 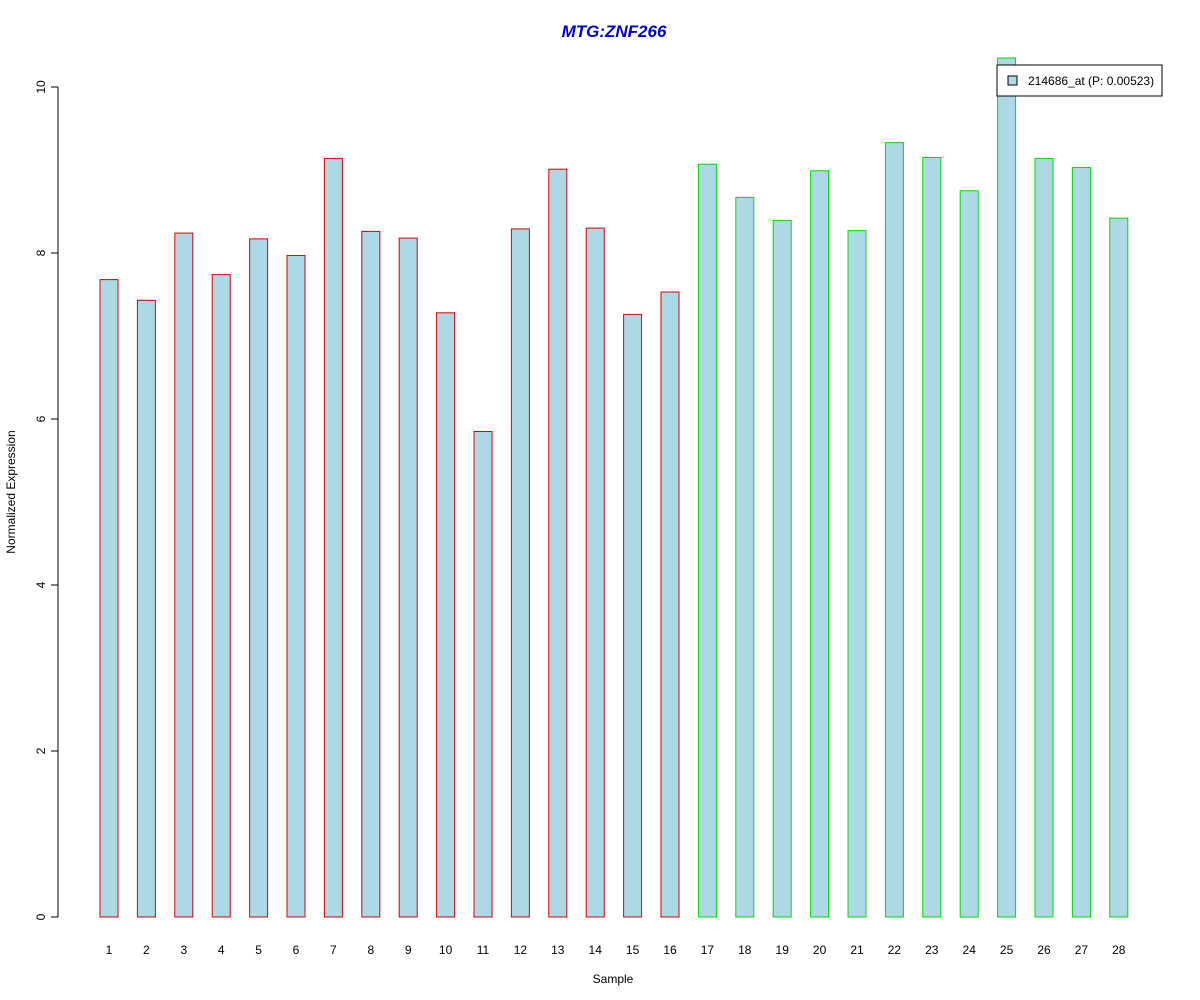 What do you see at coordinates (745, 950) in the screenshot?
I see `x-tick-label-18: 18` at bounding box center [745, 950].